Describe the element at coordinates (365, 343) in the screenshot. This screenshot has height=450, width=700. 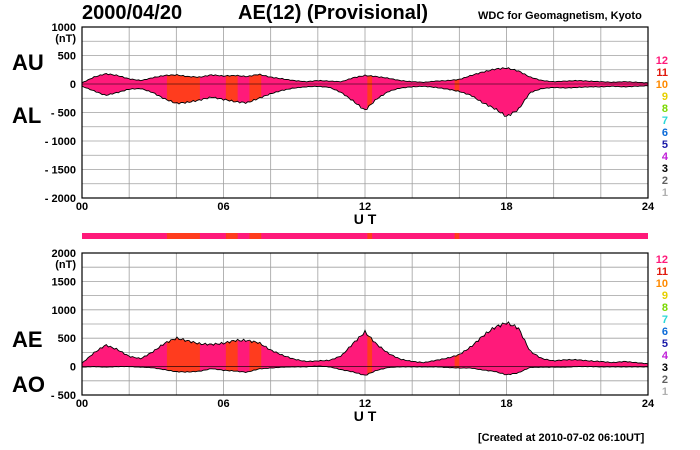
I see `series-line-ae` at that location.